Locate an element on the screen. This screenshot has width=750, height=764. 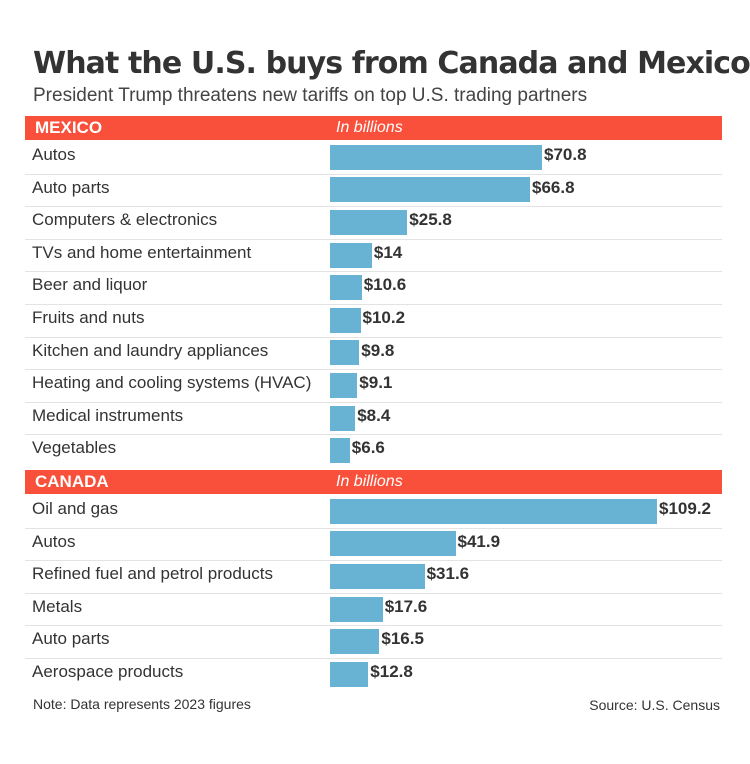
mexico-value-label: $70.8 is located at coordinates (565, 154).